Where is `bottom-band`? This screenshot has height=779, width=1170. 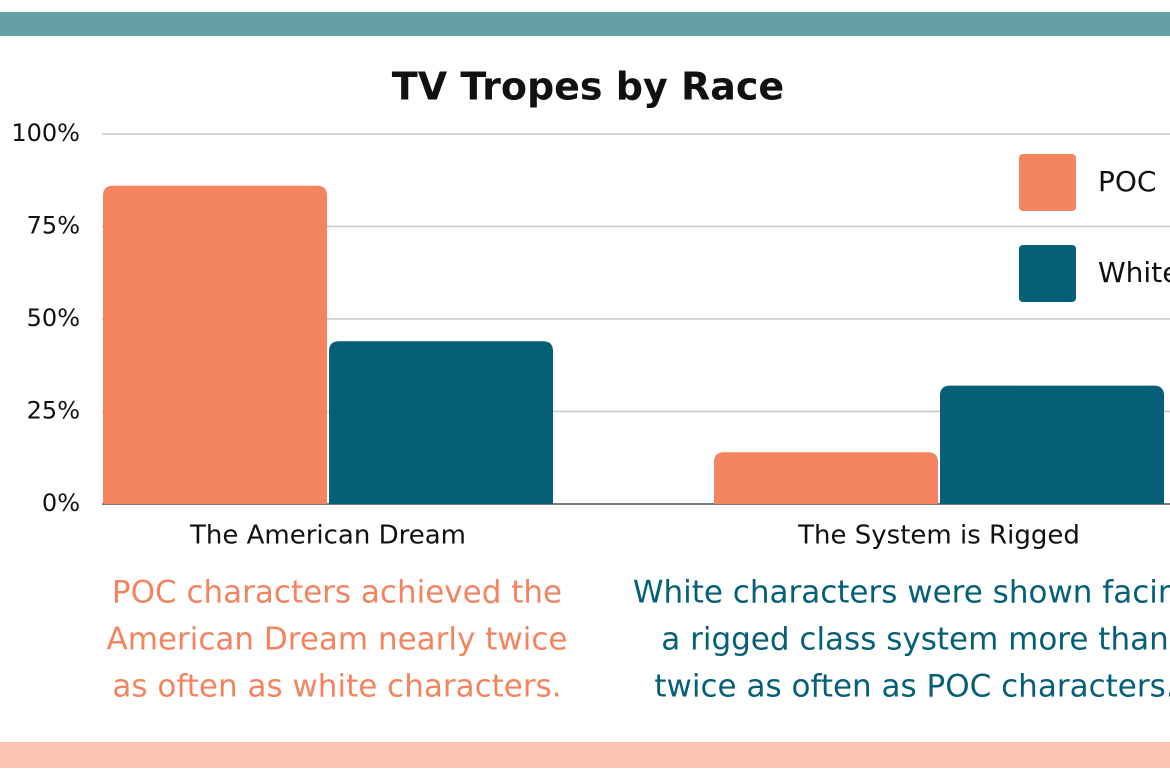
bottom-band is located at coordinates (585, 755).